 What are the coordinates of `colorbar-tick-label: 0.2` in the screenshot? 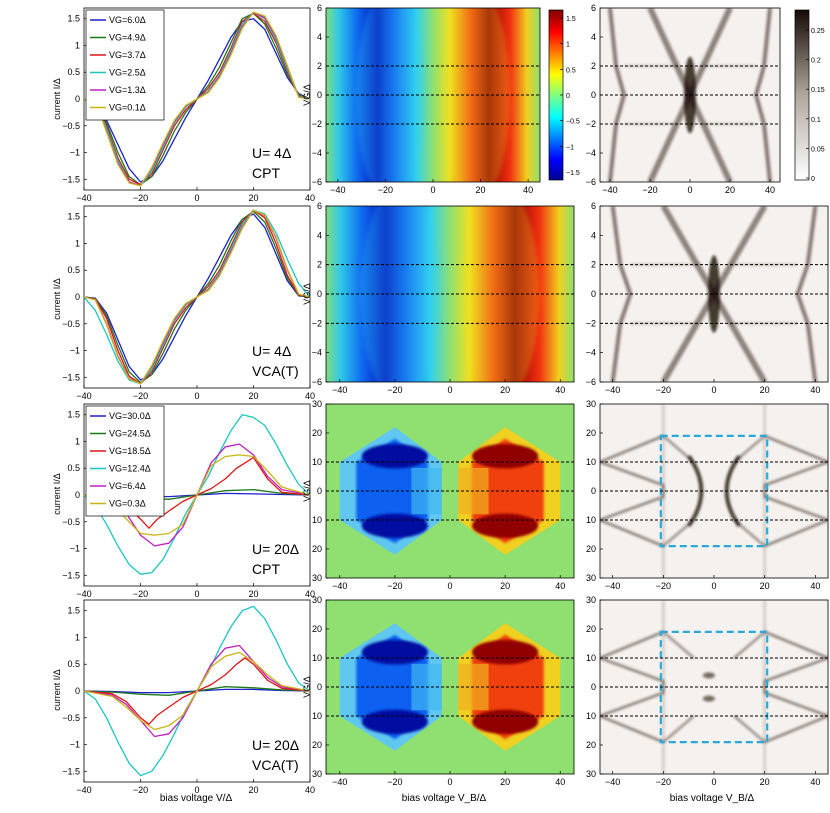 It's located at (816, 61).